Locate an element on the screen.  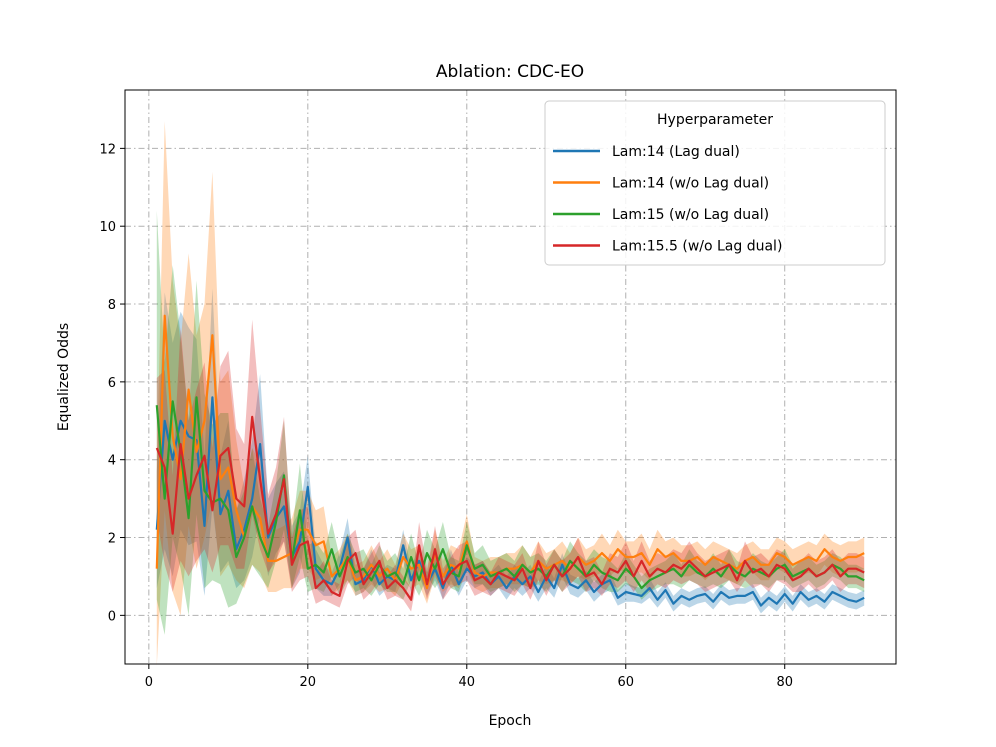
y-axis-label: Equalized Odds is located at coordinates (64, 377).